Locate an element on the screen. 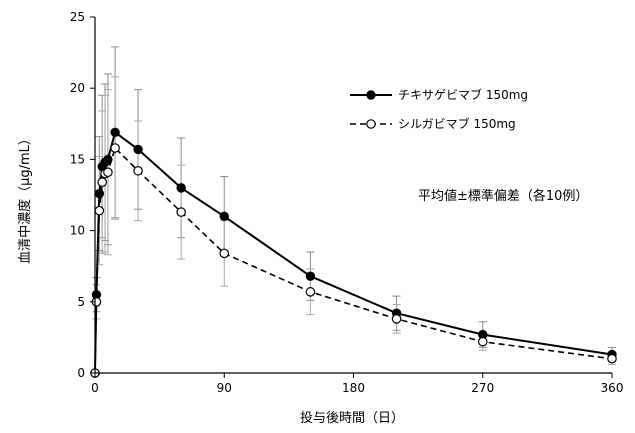  y-tick-label-4: 20 is located at coordinates (77, 88).